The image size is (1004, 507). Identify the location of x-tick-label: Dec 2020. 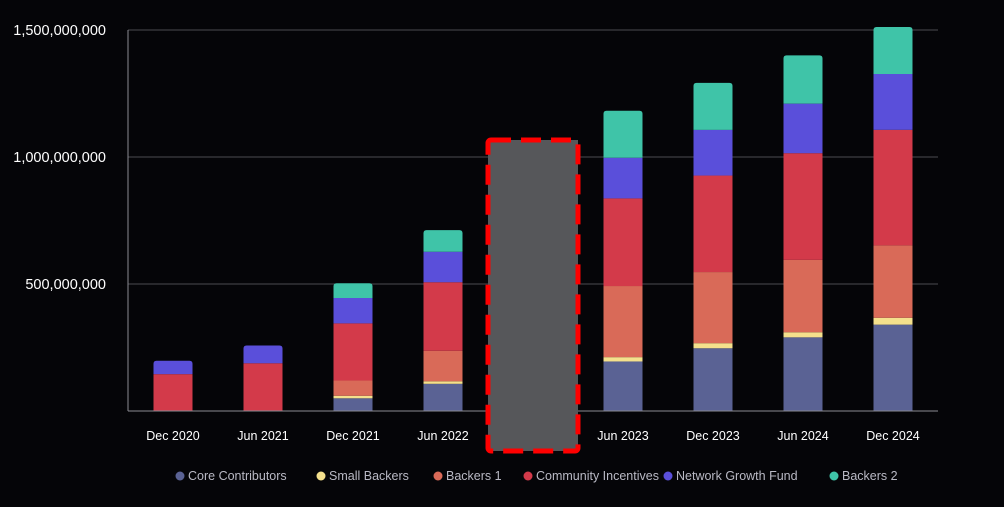
(173, 436).